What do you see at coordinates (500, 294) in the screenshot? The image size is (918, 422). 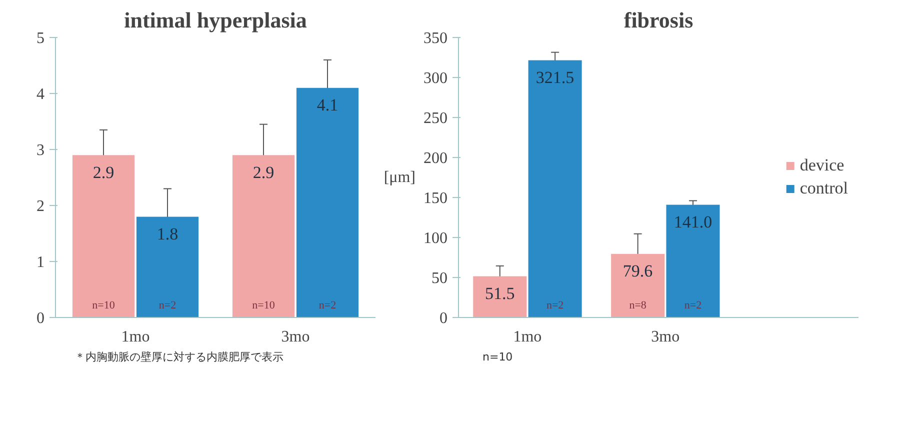 I see `data-label: 51.5` at bounding box center [500, 294].